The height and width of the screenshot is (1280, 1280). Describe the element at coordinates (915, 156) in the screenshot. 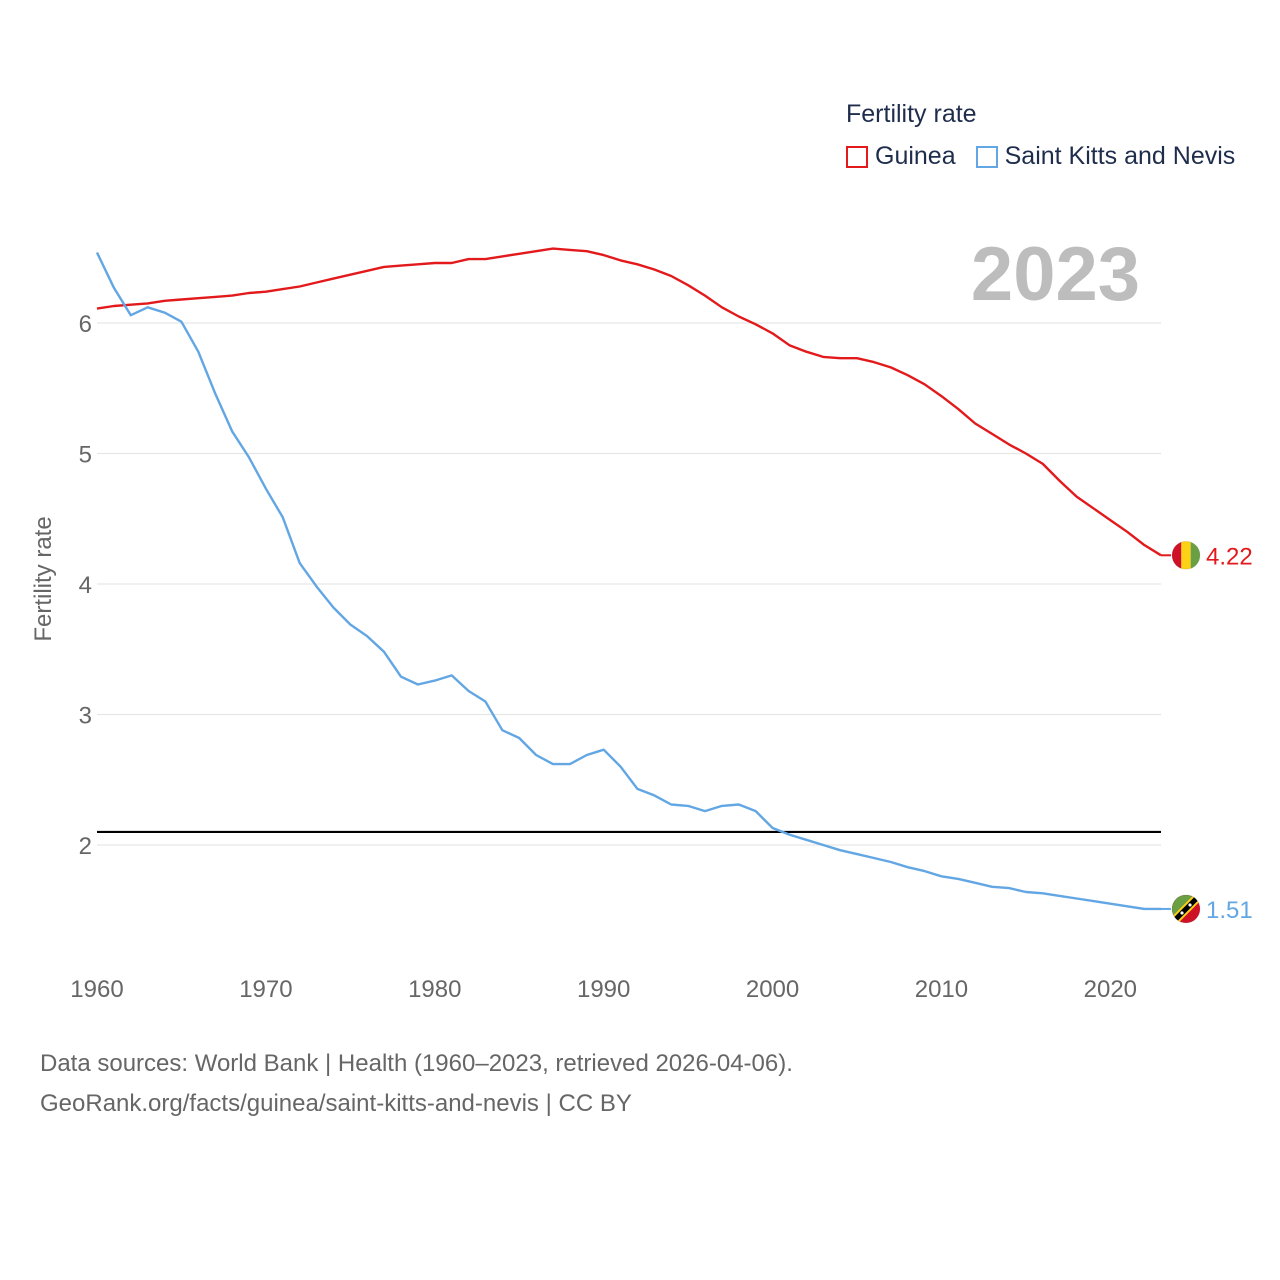

I see `legend-label-guinea: Guinea` at that location.